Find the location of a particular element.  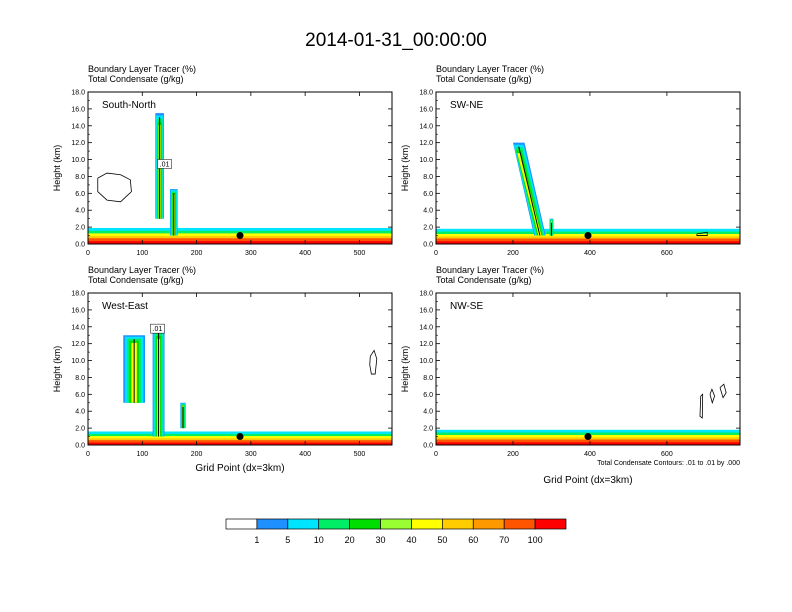

panel-name: South-North is located at coordinates (129, 105).